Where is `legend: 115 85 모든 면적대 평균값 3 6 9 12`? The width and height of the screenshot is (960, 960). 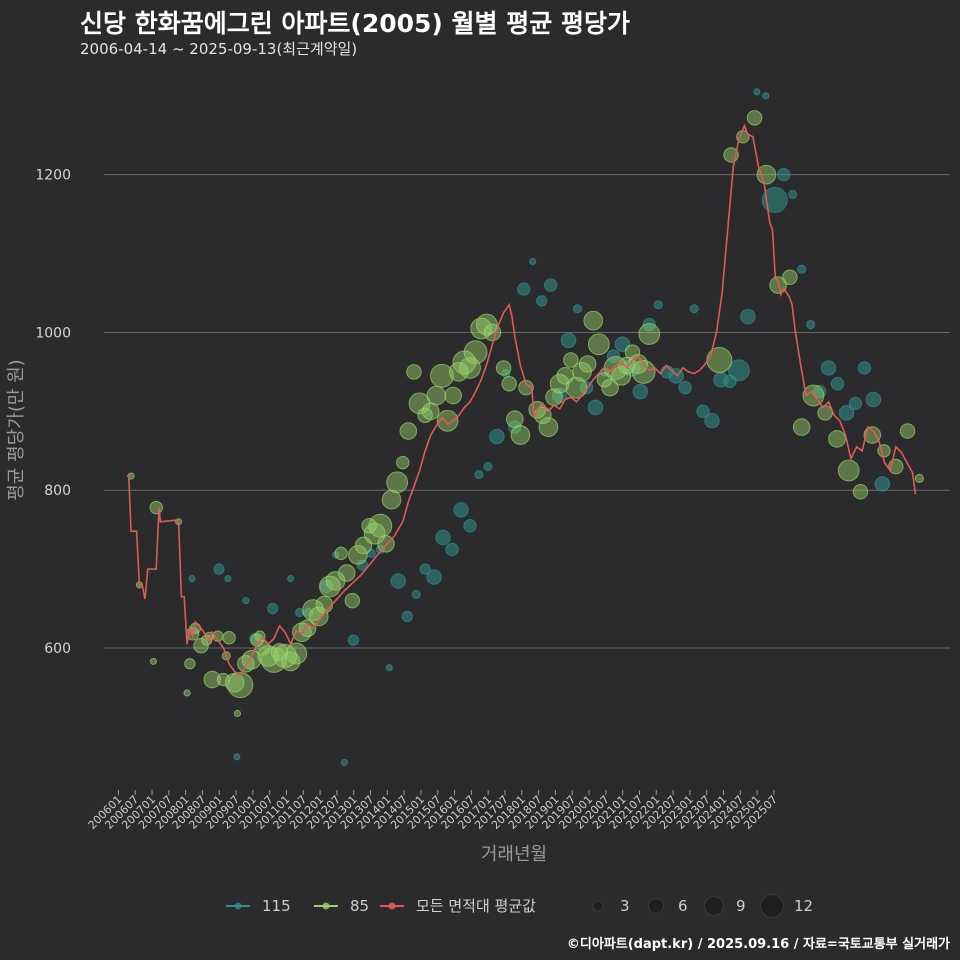
legend: 115 85 모든 면적대 평균값 3 6 9 12 is located at coordinates (519, 906).